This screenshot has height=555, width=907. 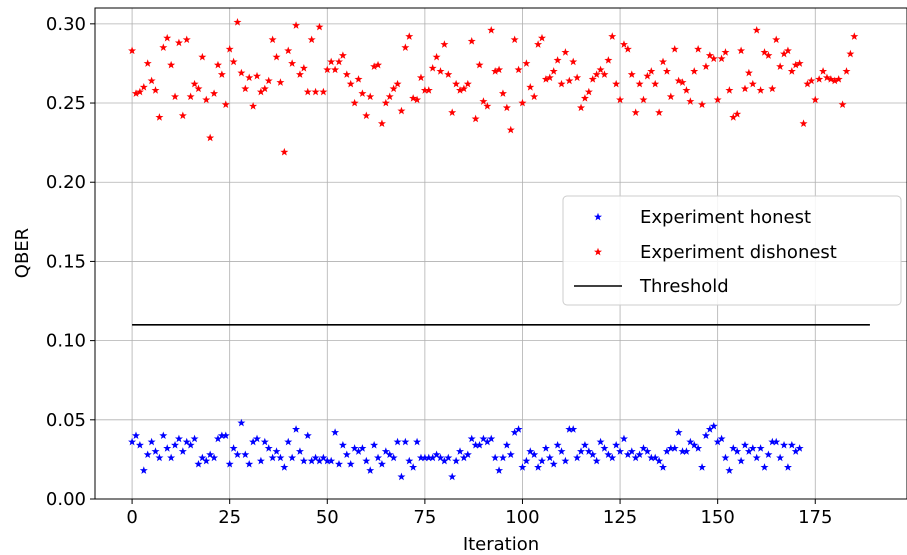 What do you see at coordinates (22, 253) in the screenshot?
I see `y-axis-label: QBER` at bounding box center [22, 253].